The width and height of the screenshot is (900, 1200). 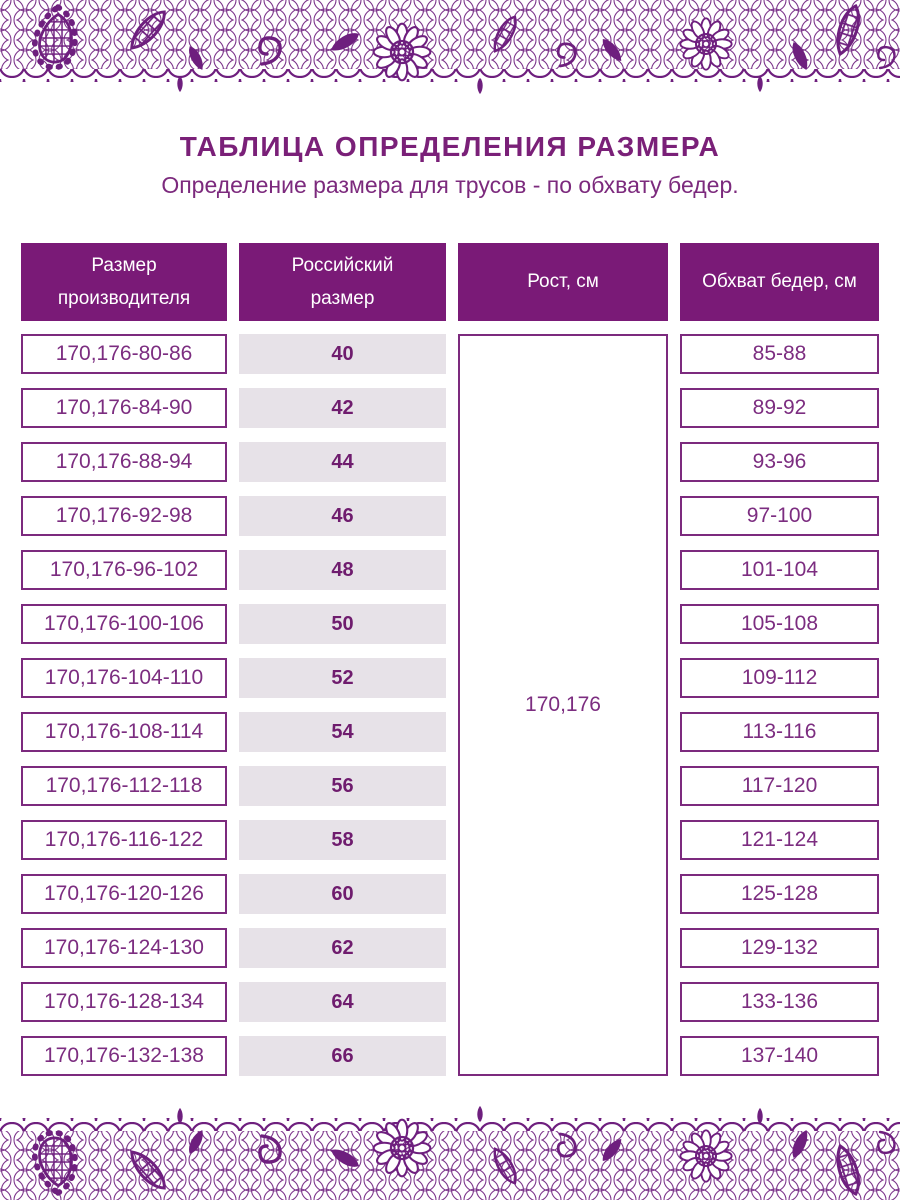 What do you see at coordinates (124, 354) in the screenshot?
I see `manufacturer-size-cell: 170,176-80-86` at bounding box center [124, 354].